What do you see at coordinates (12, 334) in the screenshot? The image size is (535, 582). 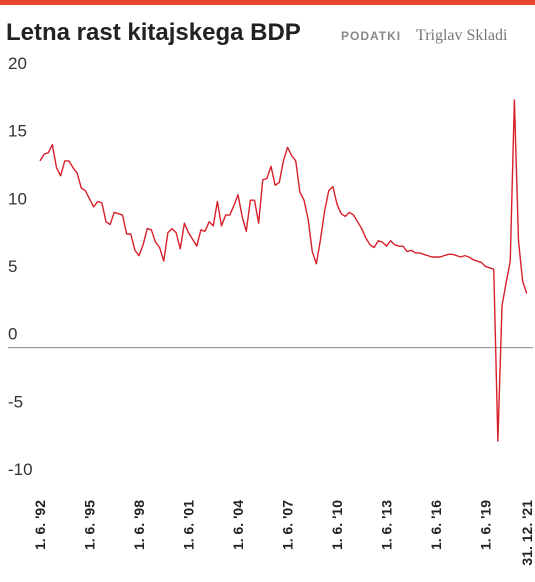 I see `y-tick-label: 0` at bounding box center [12, 334].